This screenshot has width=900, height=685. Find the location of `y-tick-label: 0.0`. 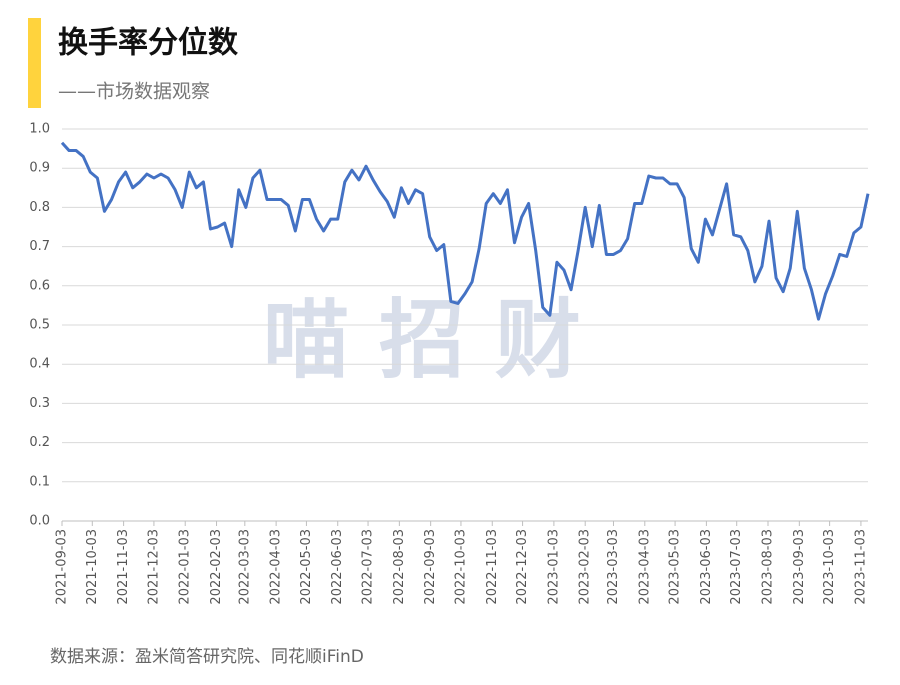

y-tick-label: 0.0 is located at coordinates (39, 521).